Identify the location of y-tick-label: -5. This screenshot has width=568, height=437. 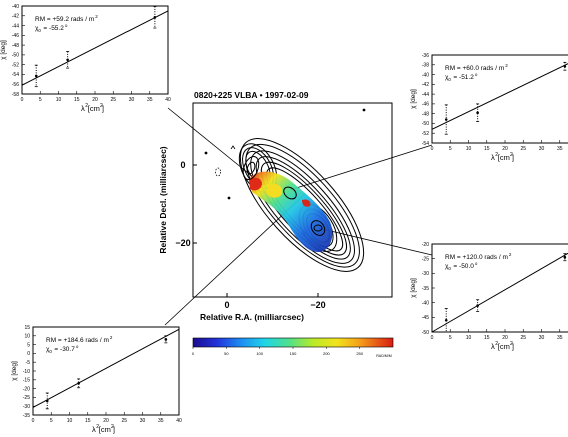
(28, 363).